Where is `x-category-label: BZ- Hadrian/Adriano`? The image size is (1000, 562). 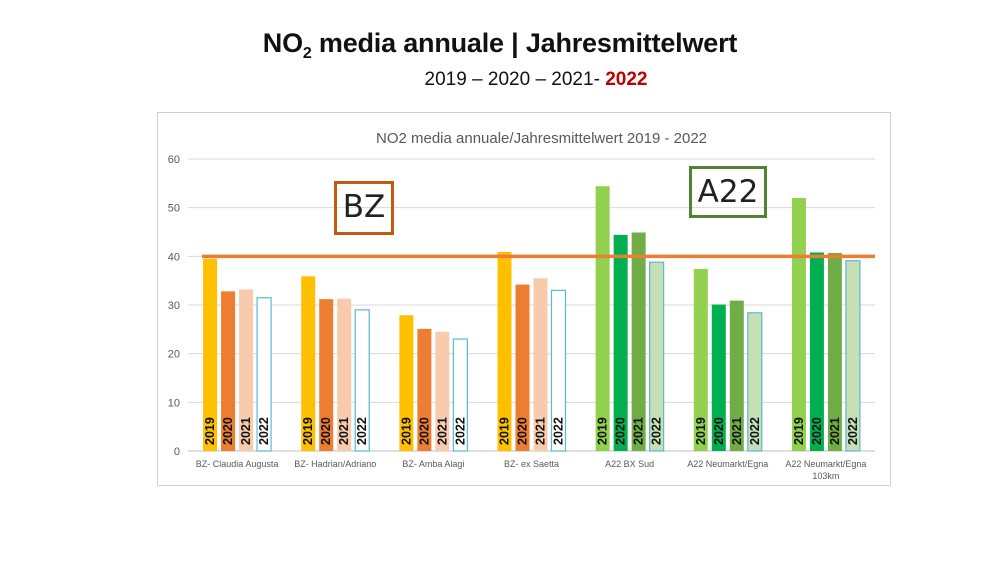
x-category-label: BZ- Hadrian/Adriano is located at coordinates (335, 464).